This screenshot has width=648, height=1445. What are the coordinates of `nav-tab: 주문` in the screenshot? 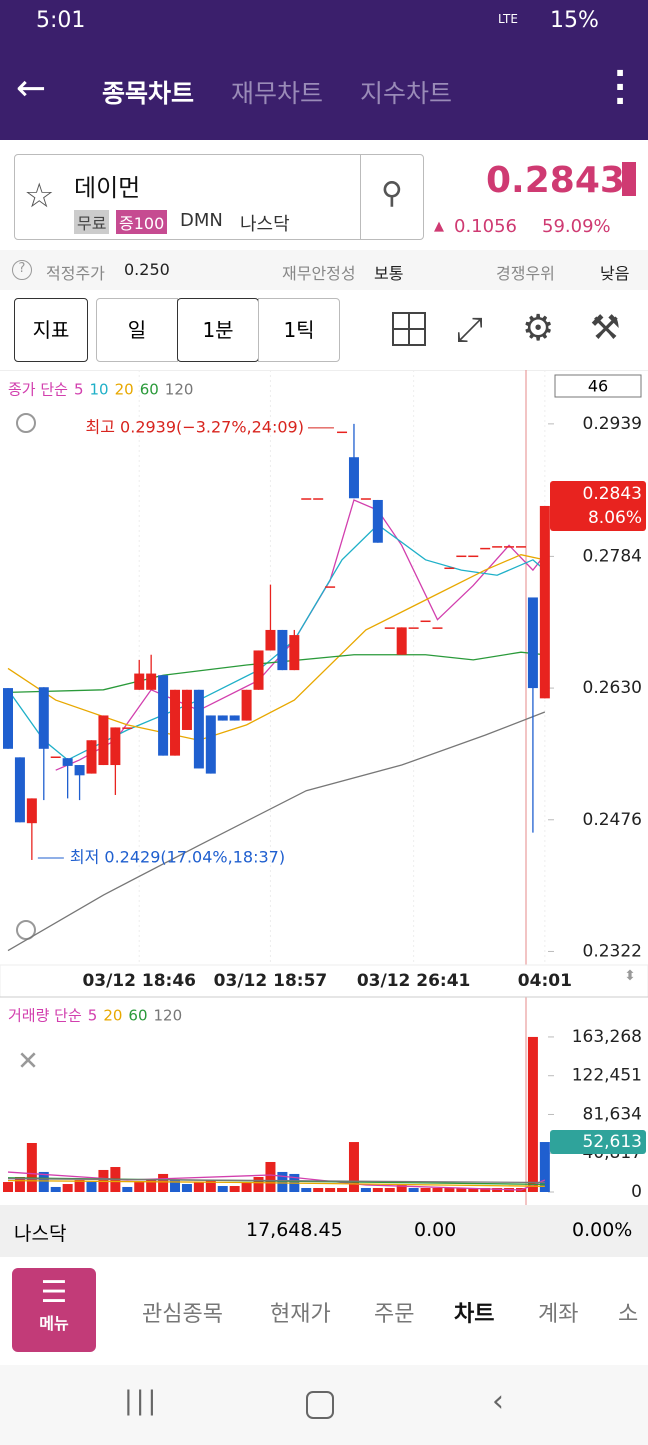 It's located at (394, 1314).